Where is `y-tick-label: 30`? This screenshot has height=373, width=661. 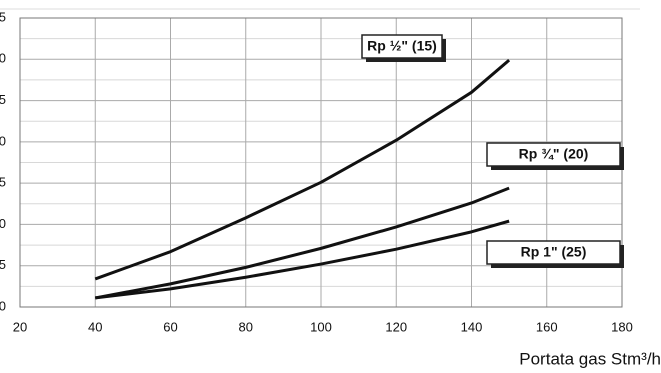 y-tick-label: 30 is located at coordinates (3, 58).